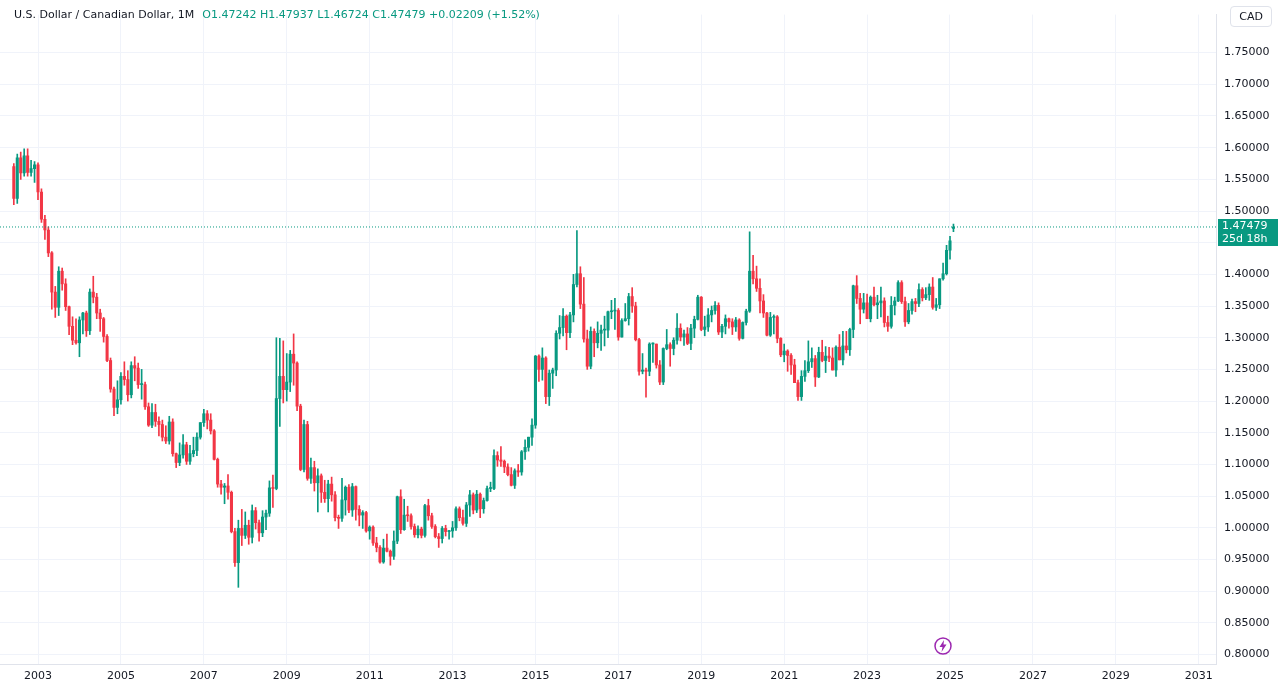  I want to click on y-tick-label: 1.65000, so click(1247, 115).